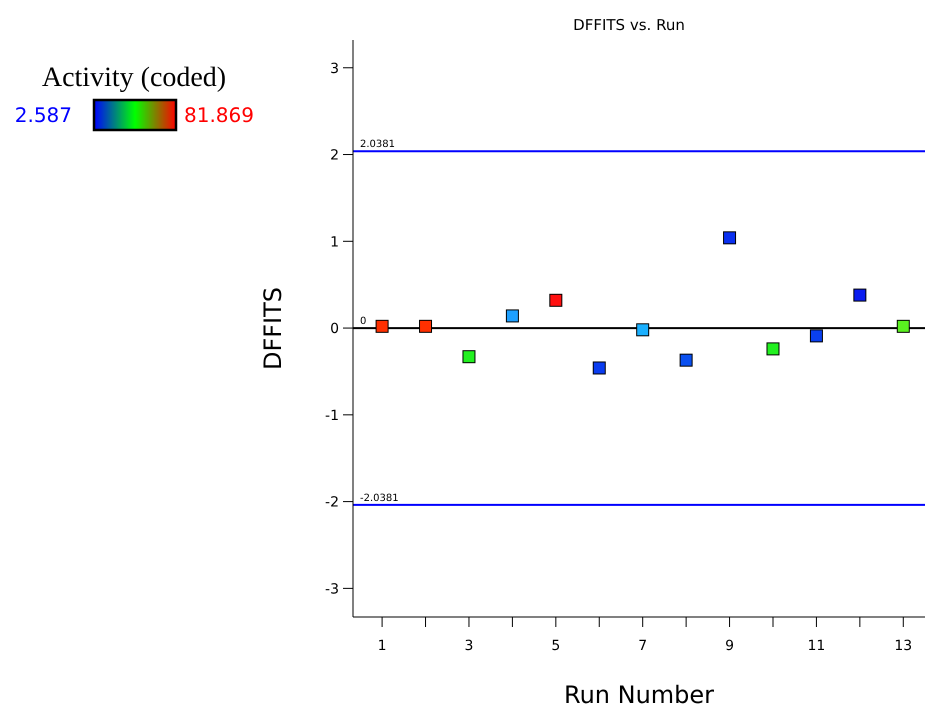 This screenshot has width=925, height=708. I want to click on ref-line-label: 0, so click(363, 322).